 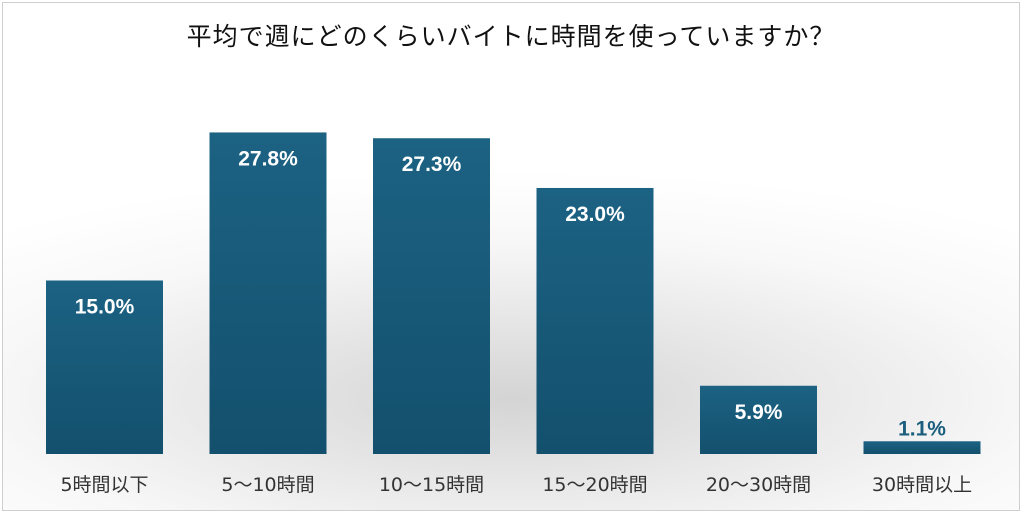 I want to click on data-label-2: 27.3%, so click(x=432, y=164).